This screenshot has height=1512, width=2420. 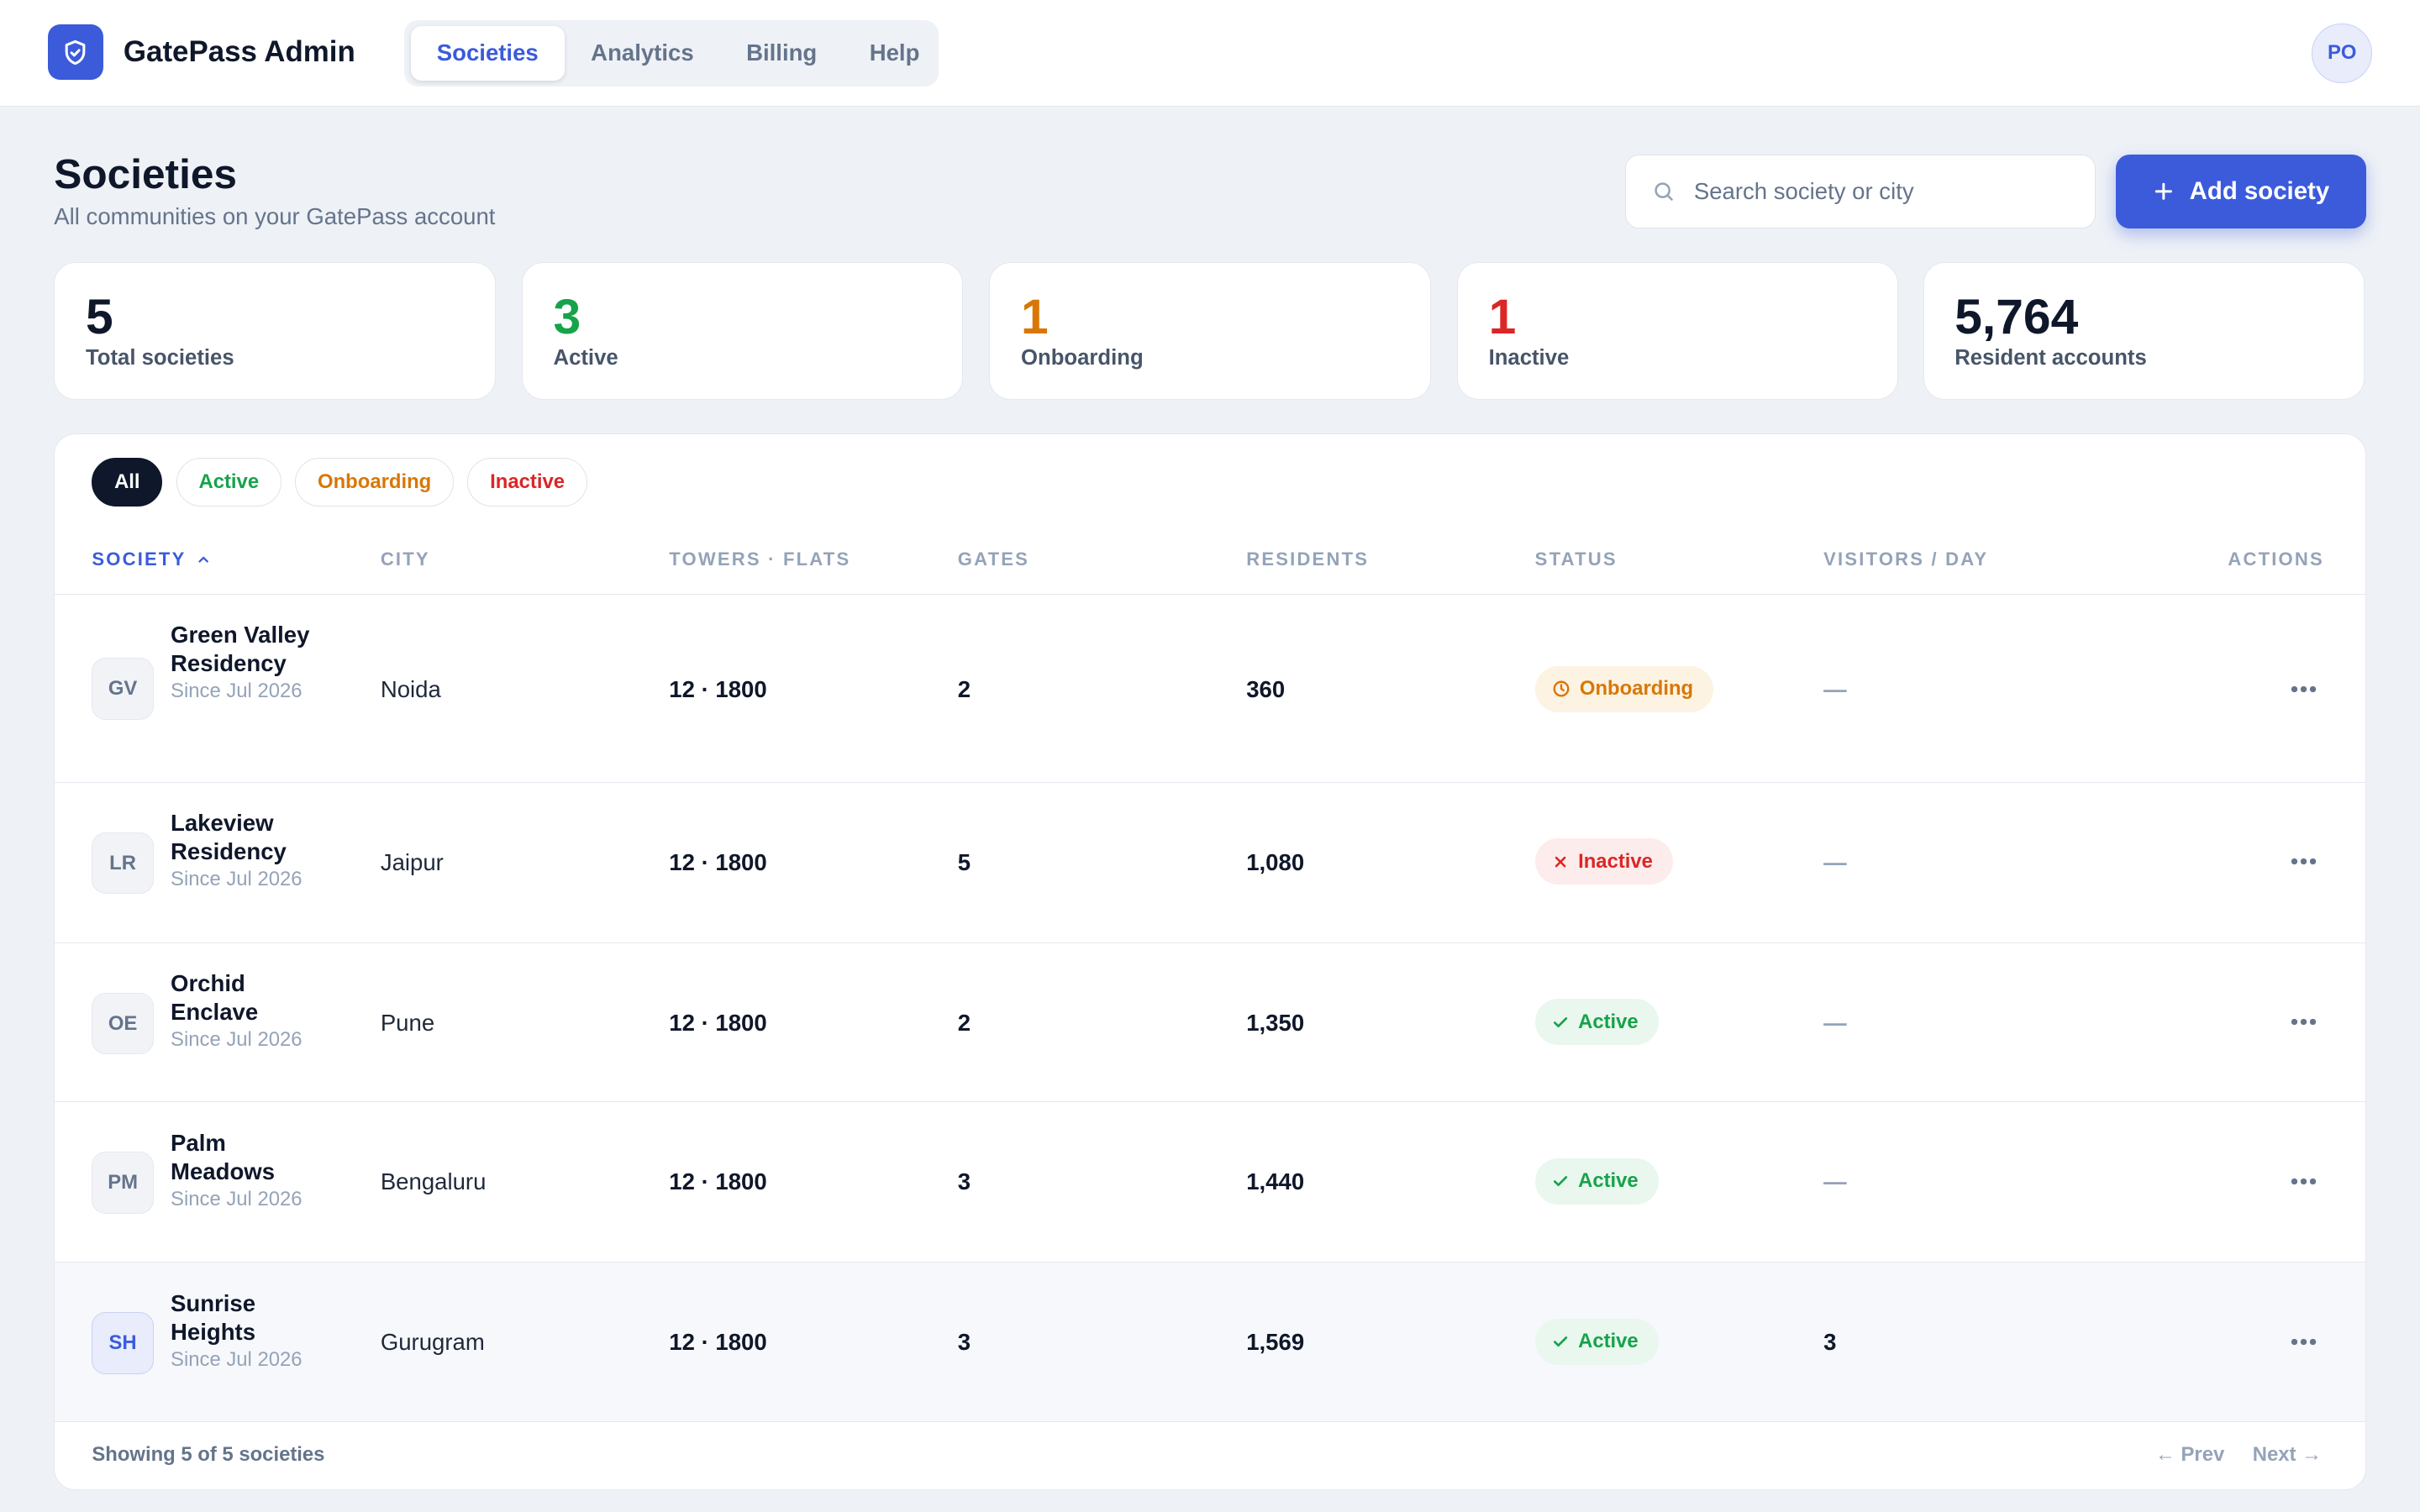 What do you see at coordinates (1678, 331) in the screenshot?
I see `stat-card-inactive: 1 Inactive` at bounding box center [1678, 331].